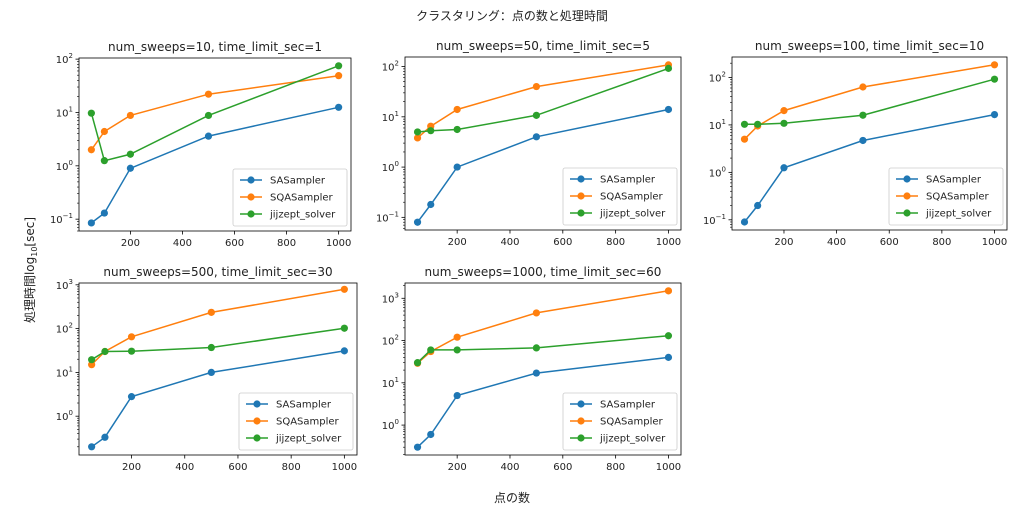  Describe the element at coordinates (30, 232) in the screenshot. I see `y-axis-label-unit: [sec]` at that location.